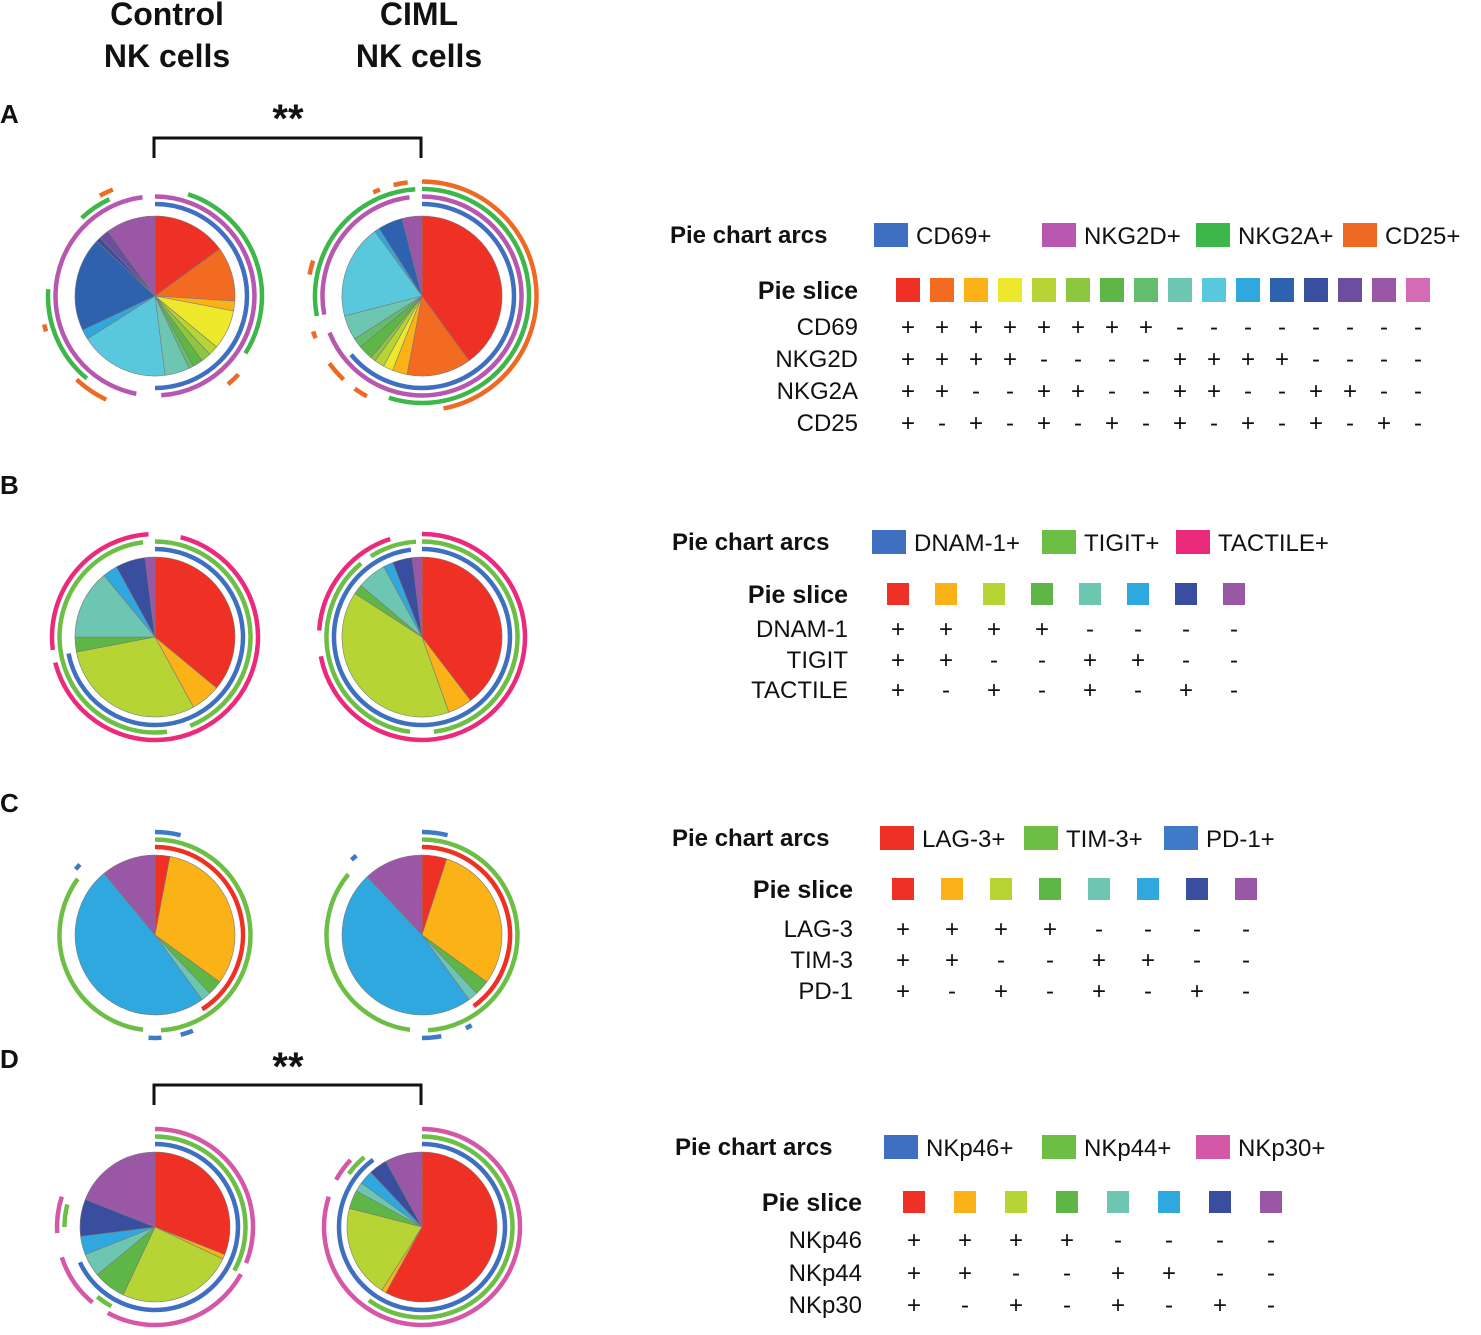  Describe the element at coordinates (1044, 327) in the screenshot. I see `combo-sign-a-1-5: +` at that location.